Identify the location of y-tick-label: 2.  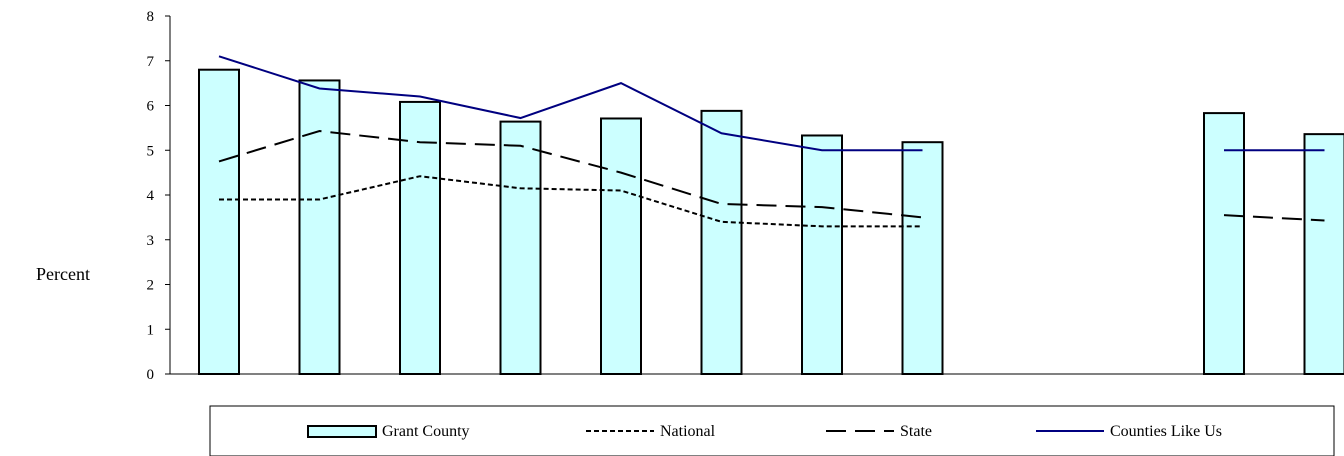
(151, 286).